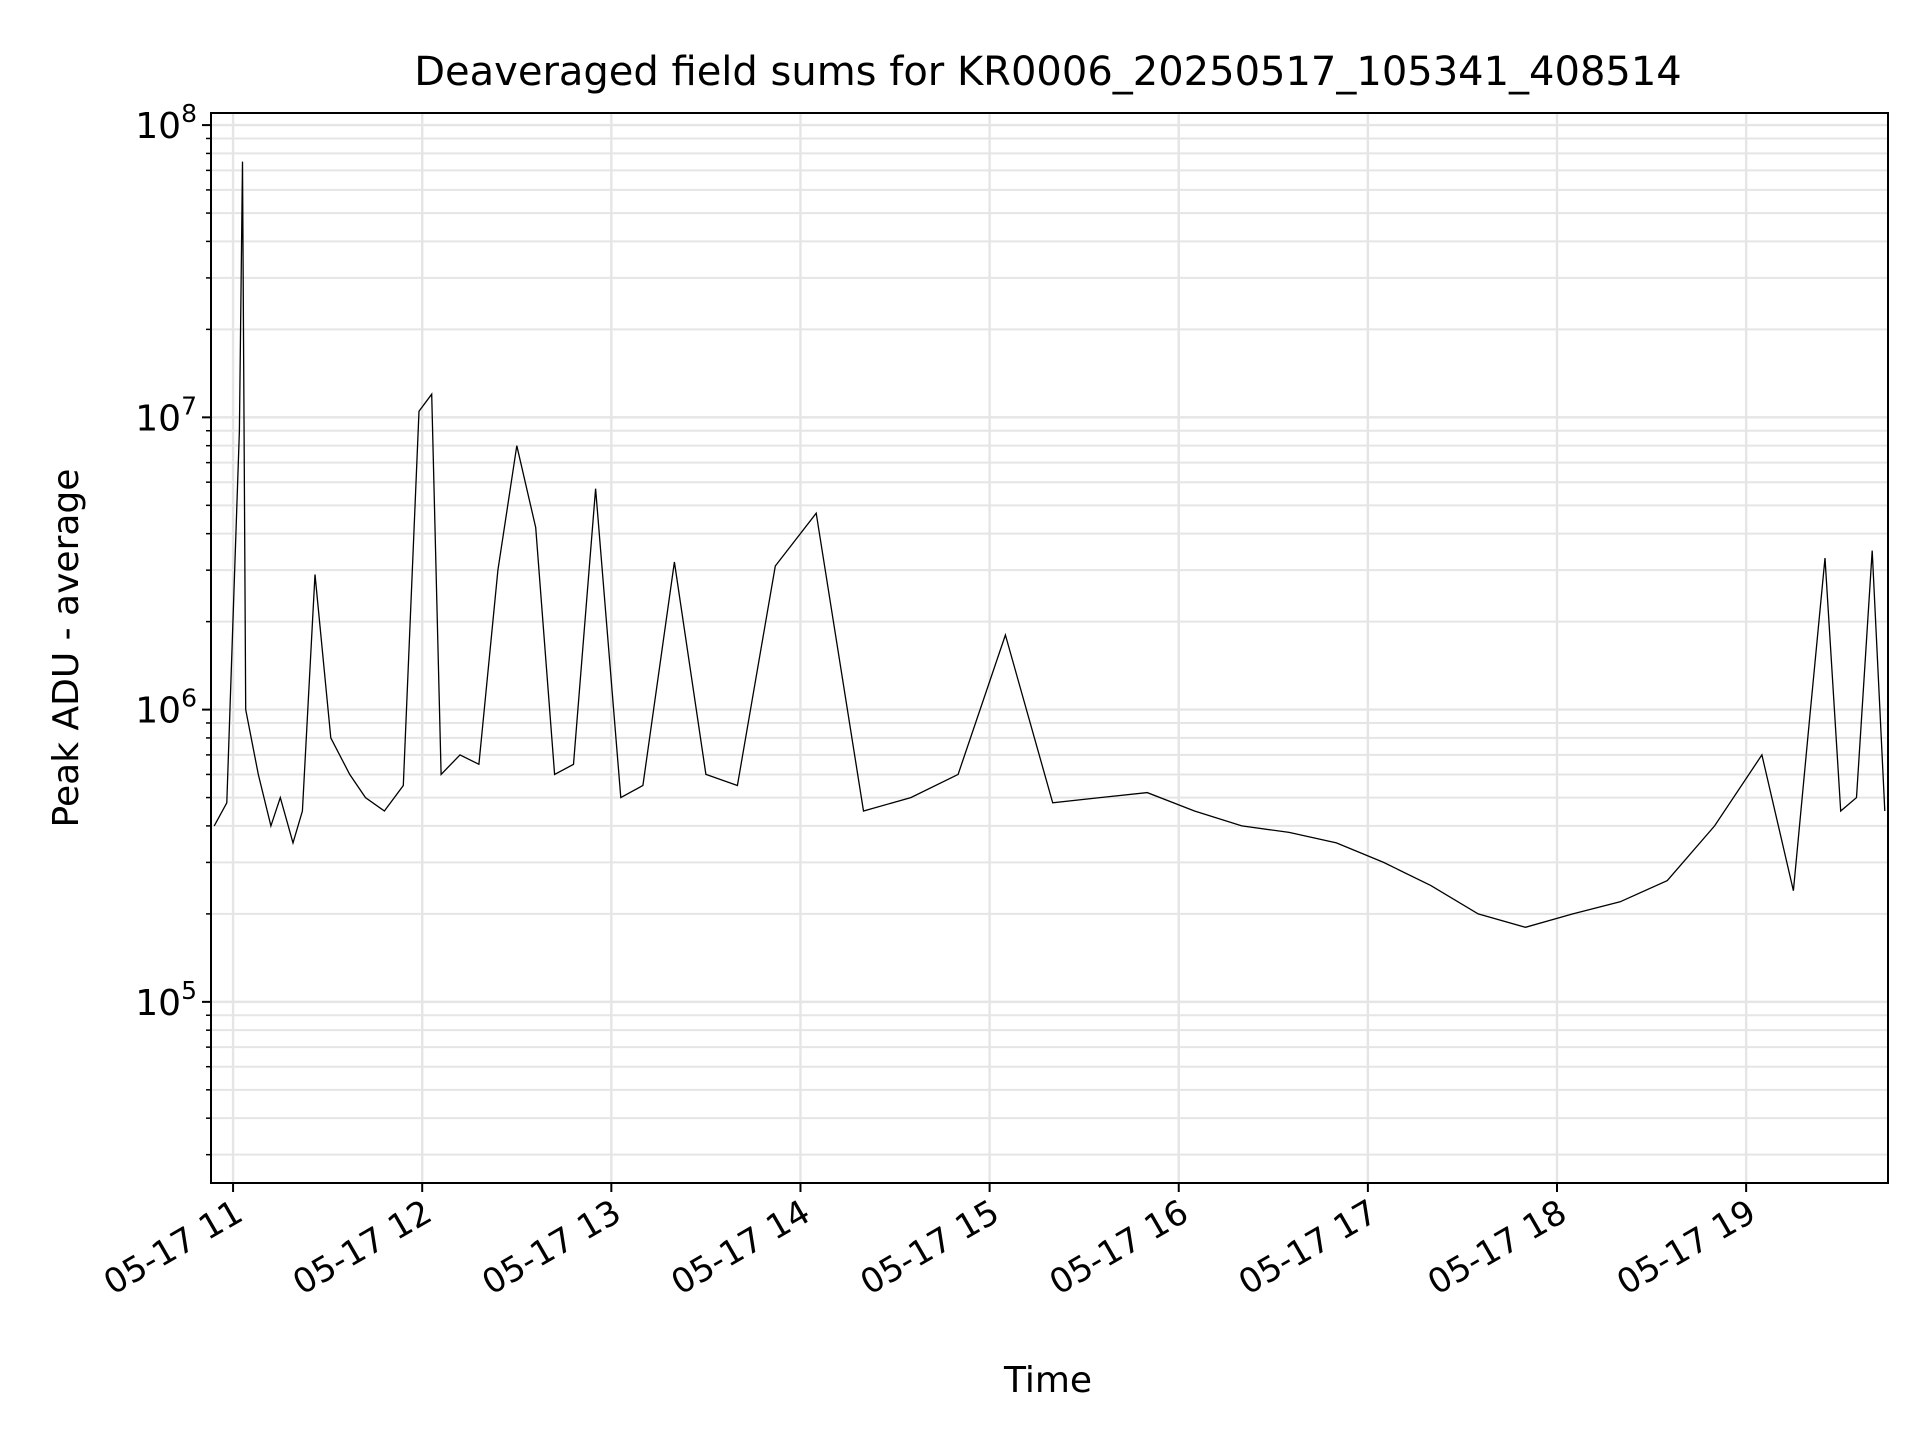 This screenshot has height=1440, width=1920. I want to click on x-axis-label: Time, so click(1047, 1380).